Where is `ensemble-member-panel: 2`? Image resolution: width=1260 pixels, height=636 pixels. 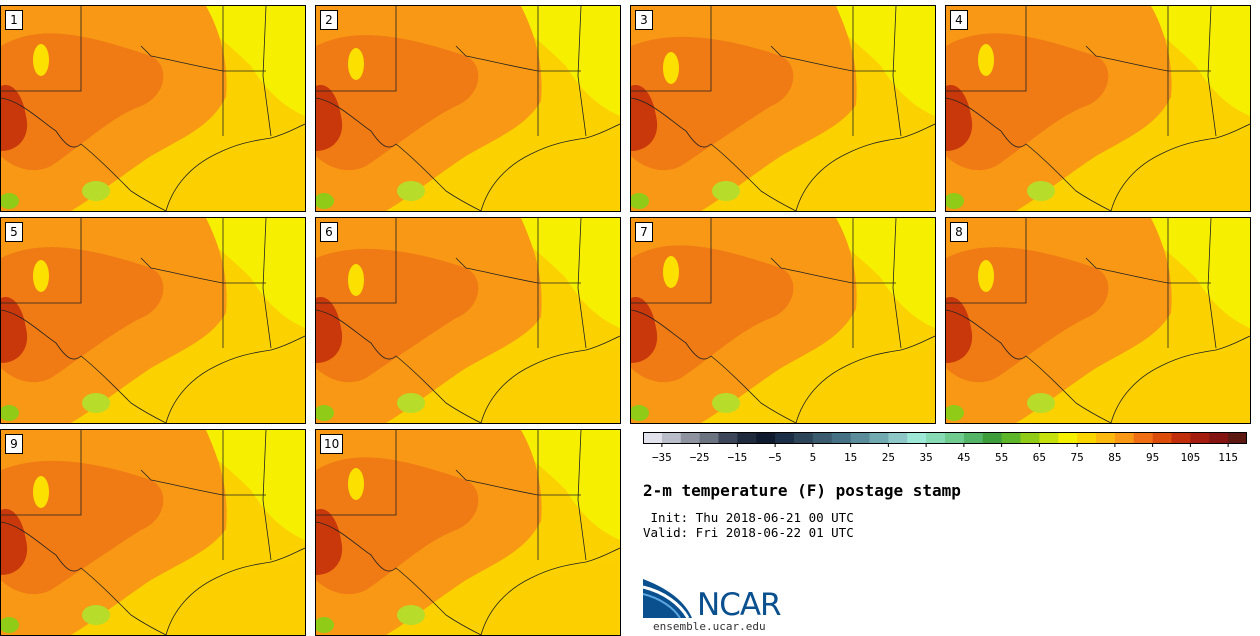 ensemble-member-panel: 2 is located at coordinates (468, 108).